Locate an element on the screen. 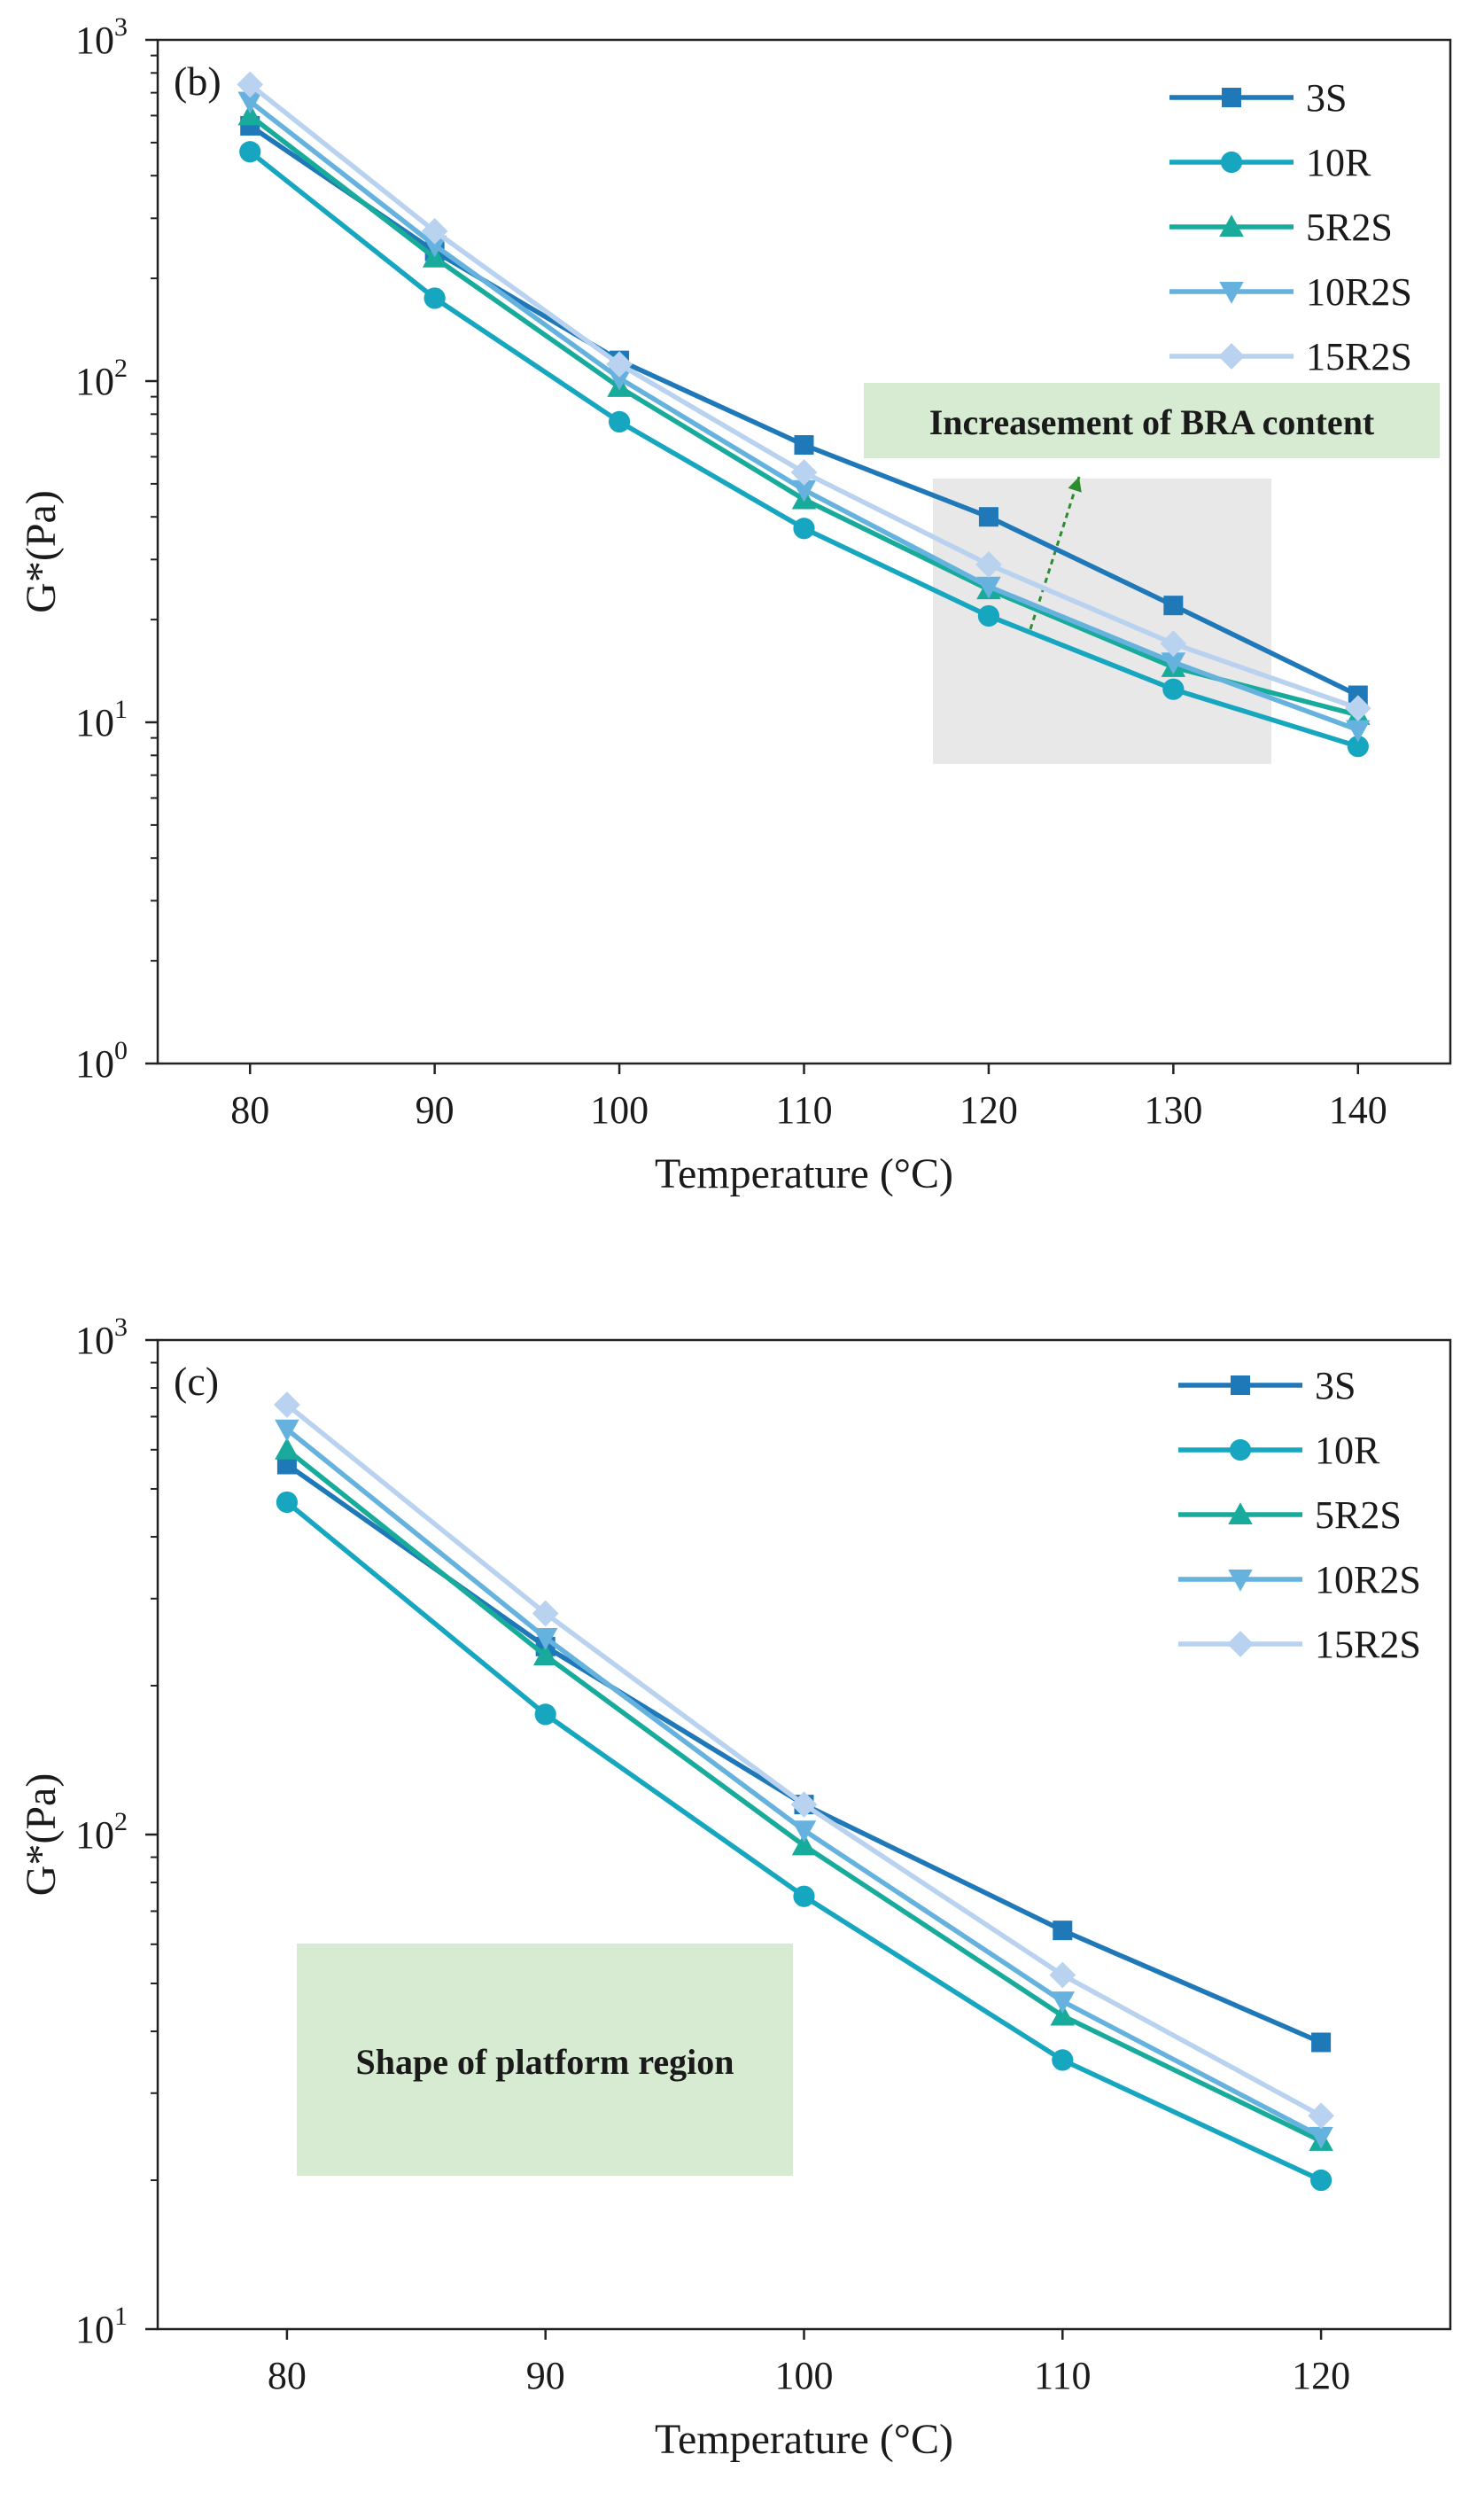 The height and width of the screenshot is (2509, 1484). panel-label: (c) is located at coordinates (196, 1382).